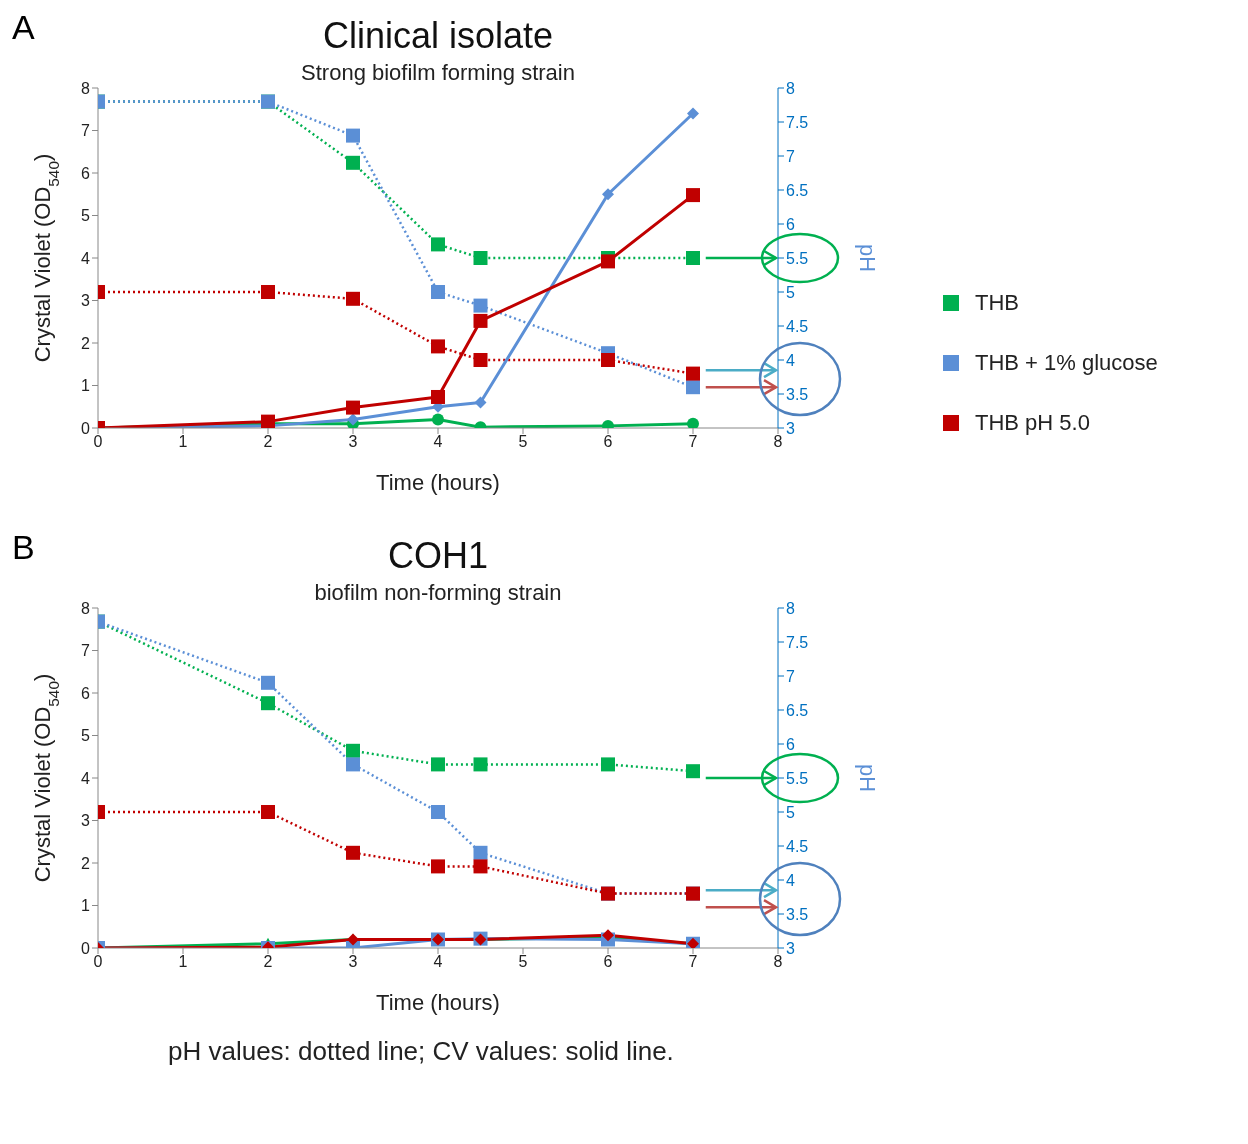  I want to click on text: pH values: dotted line; CV values: solid line., so click(421, 1051).